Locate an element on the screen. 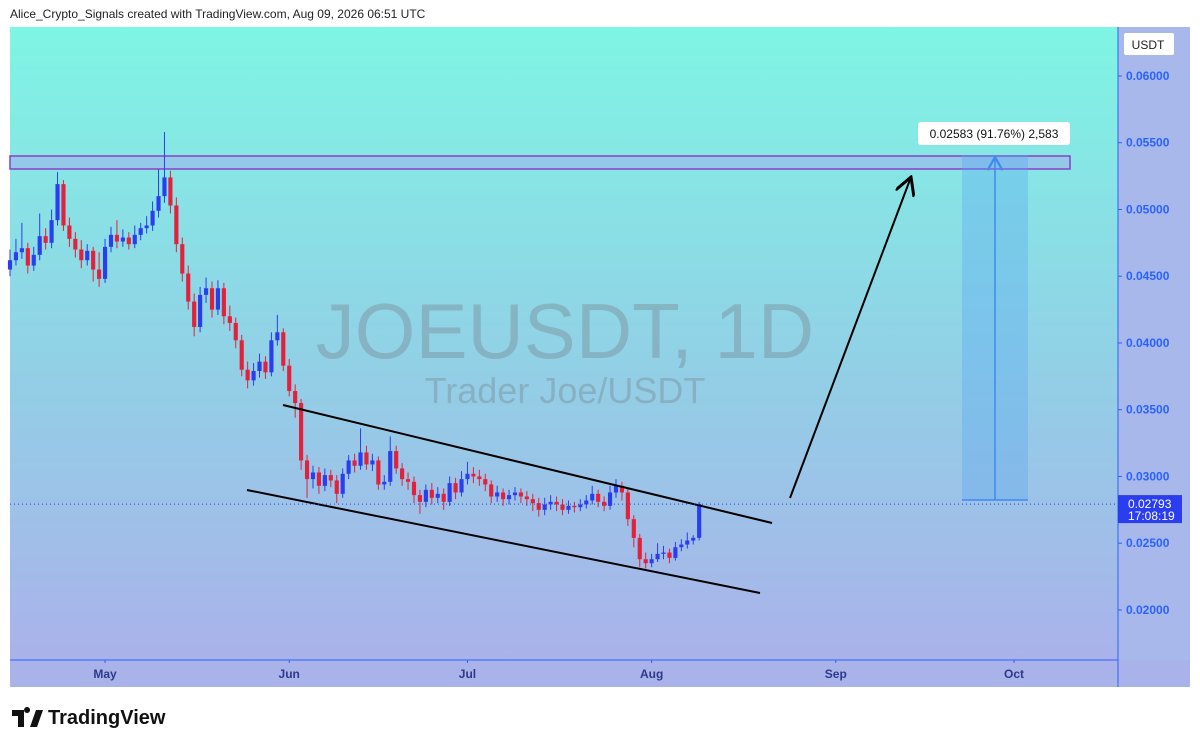  y-tick-label: 0.05000 is located at coordinates (1148, 209).